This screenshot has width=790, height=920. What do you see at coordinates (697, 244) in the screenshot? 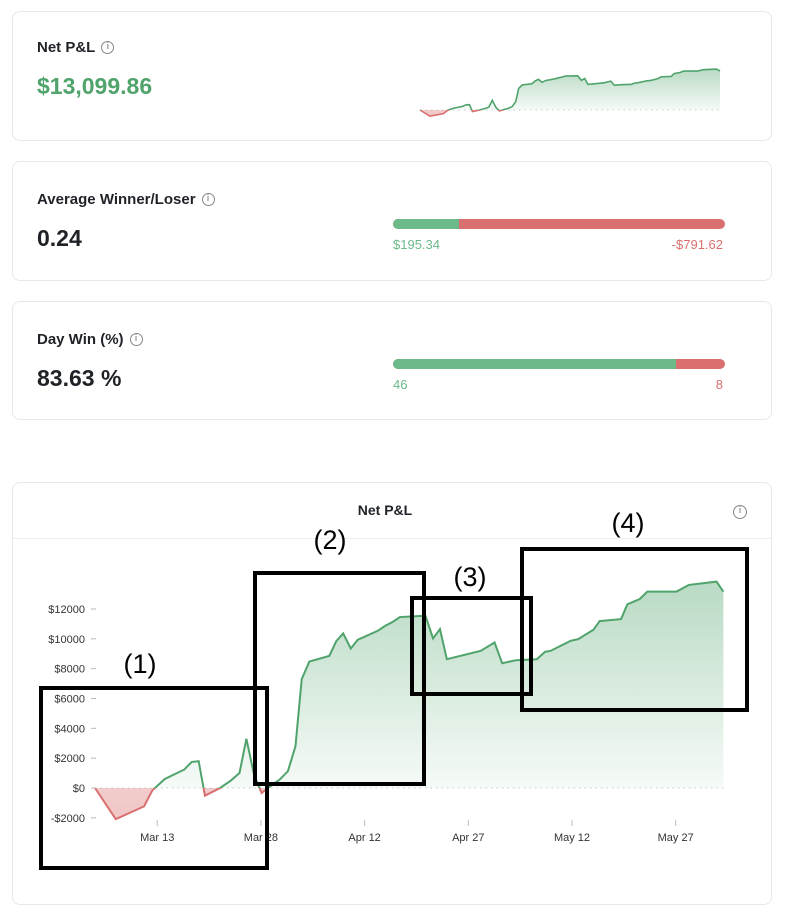
I see `avg-loser-amount: -$791.62` at bounding box center [697, 244].